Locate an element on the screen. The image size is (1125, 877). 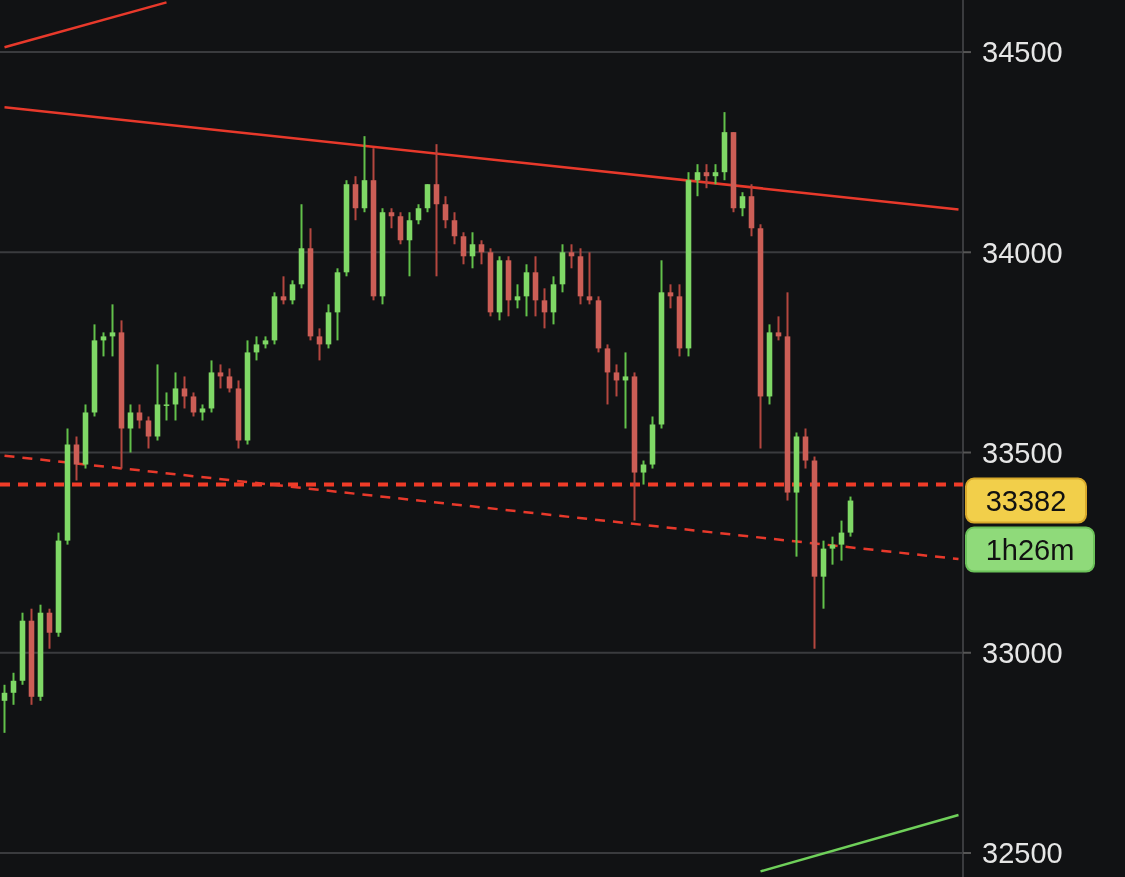
text: 1h26m is located at coordinates (1030, 550).